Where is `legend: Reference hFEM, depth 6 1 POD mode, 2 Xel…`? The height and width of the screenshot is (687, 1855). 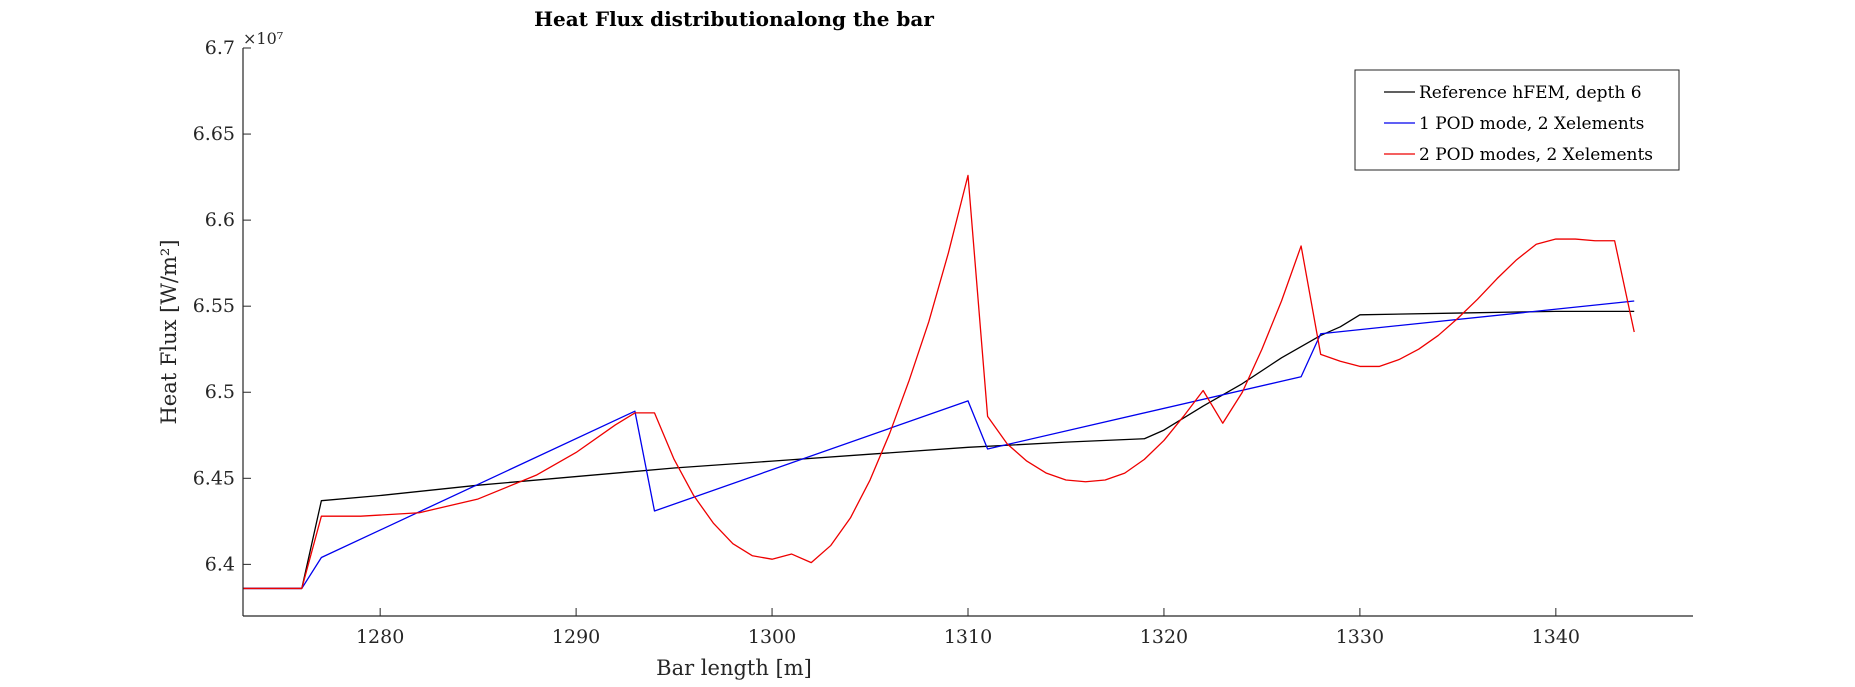 legend: Reference hFEM, depth 6 1 POD mode, 2 Xel… is located at coordinates (1517, 120).